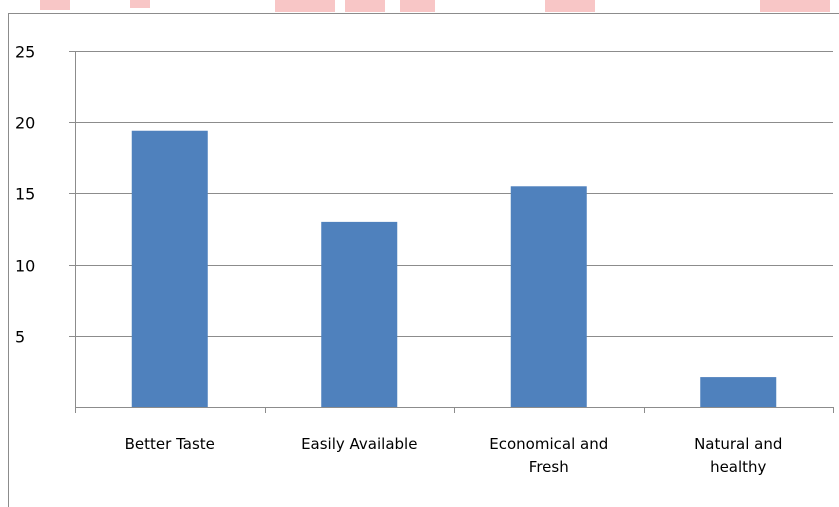  I want to click on y-tick-label: 5, so click(20, 337).